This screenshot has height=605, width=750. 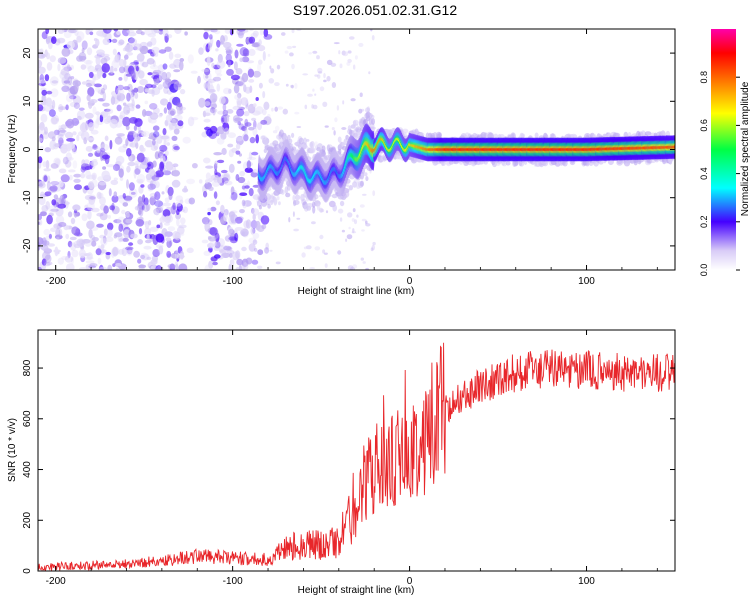 I want to click on spectrogram-x-label: Height of straight line (km), so click(x=356, y=291).